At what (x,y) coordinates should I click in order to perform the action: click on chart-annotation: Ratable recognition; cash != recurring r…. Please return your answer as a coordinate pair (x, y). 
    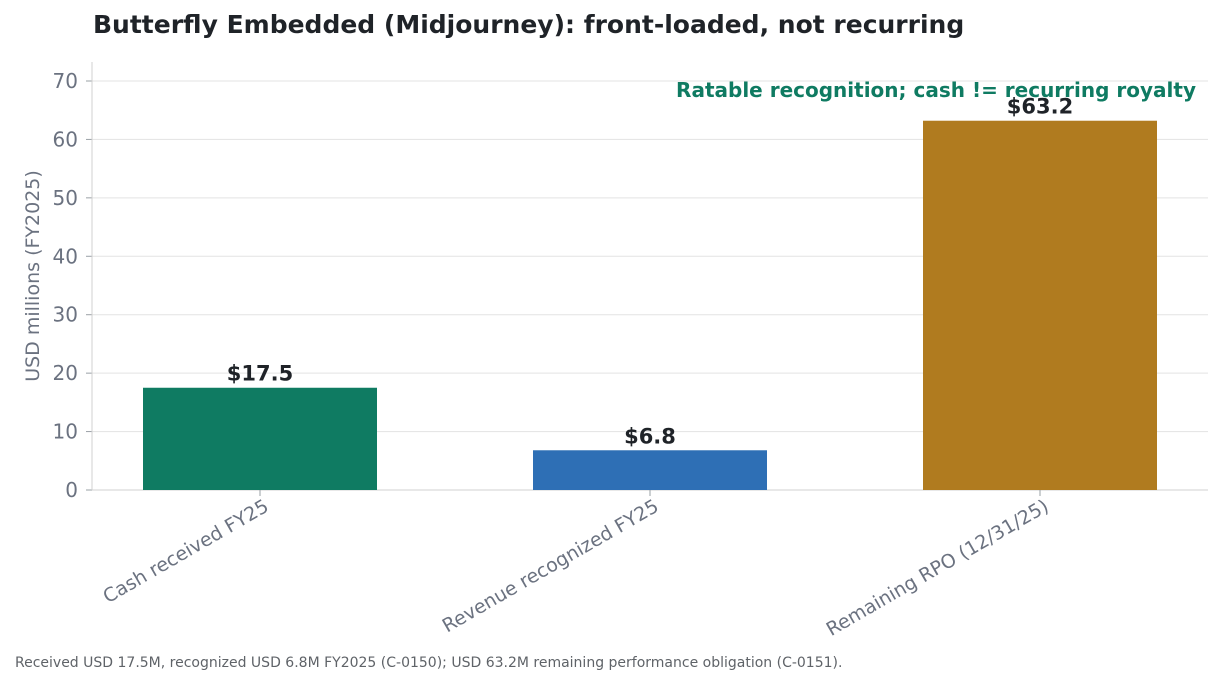
    Looking at the image, I should click on (936, 90).